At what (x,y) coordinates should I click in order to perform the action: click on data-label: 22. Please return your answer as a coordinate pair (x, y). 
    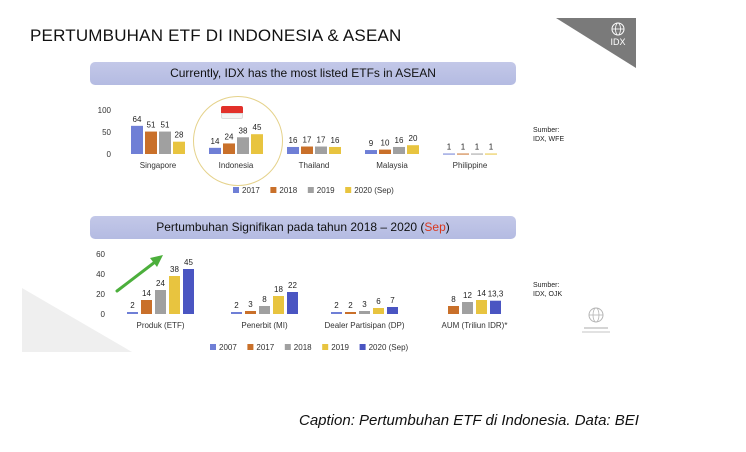
    Looking at the image, I should click on (292, 285).